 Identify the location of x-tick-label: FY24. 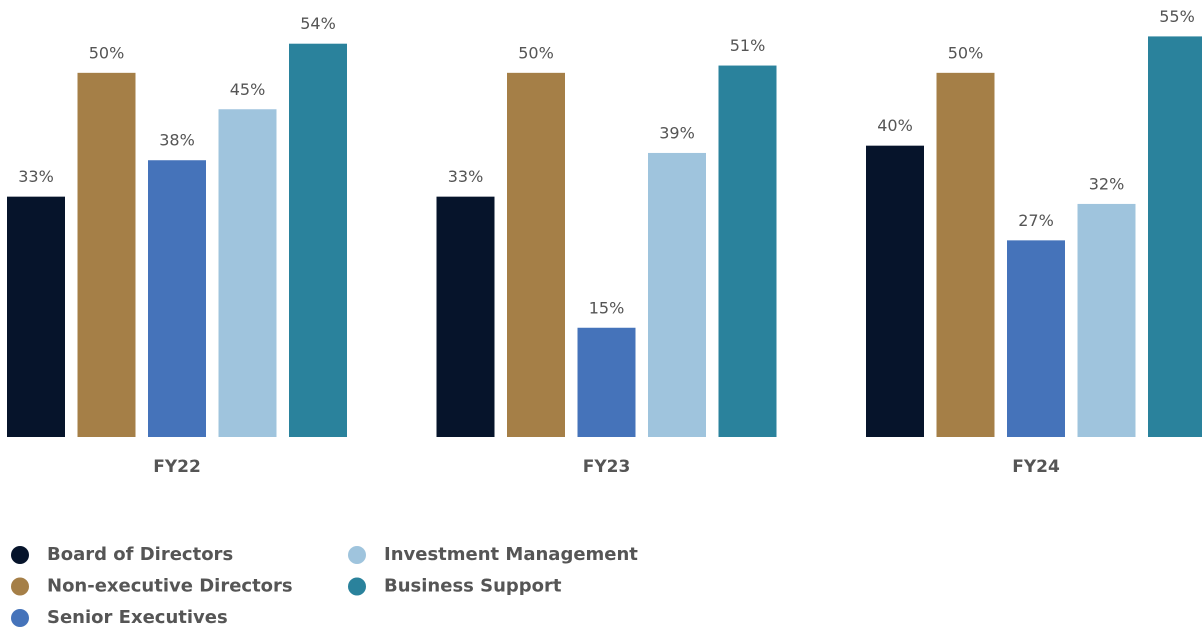
(1036, 467).